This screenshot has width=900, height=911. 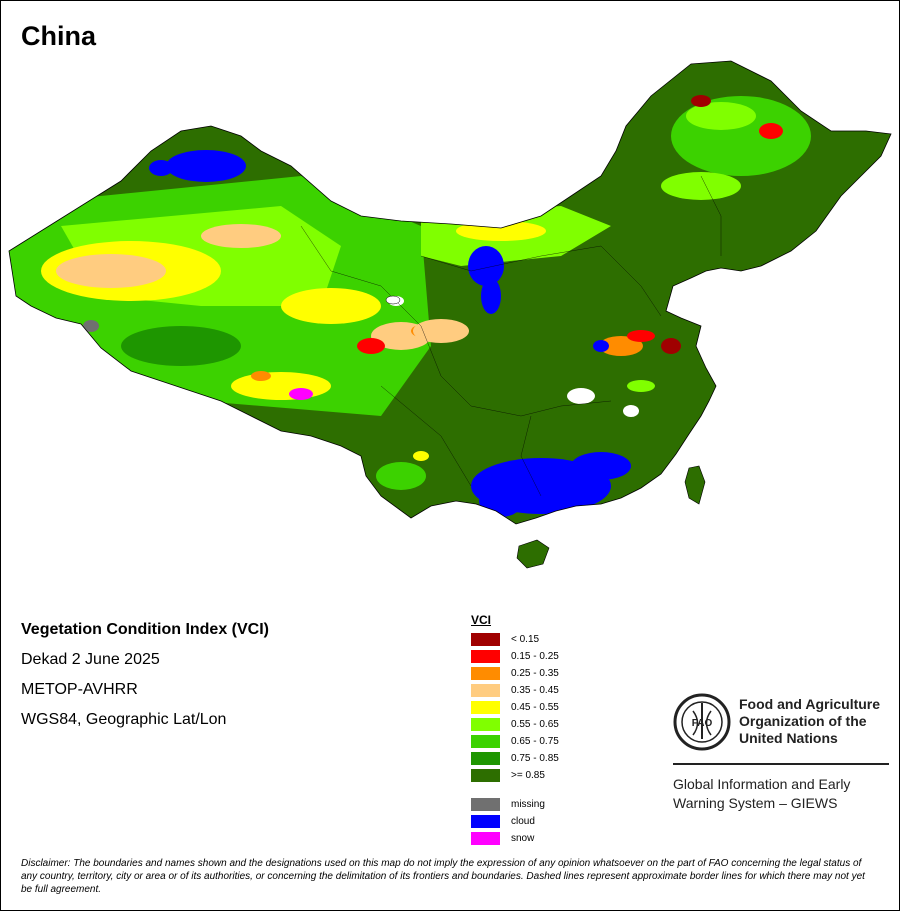 I want to click on legend-item: missing, so click(x=515, y=804).